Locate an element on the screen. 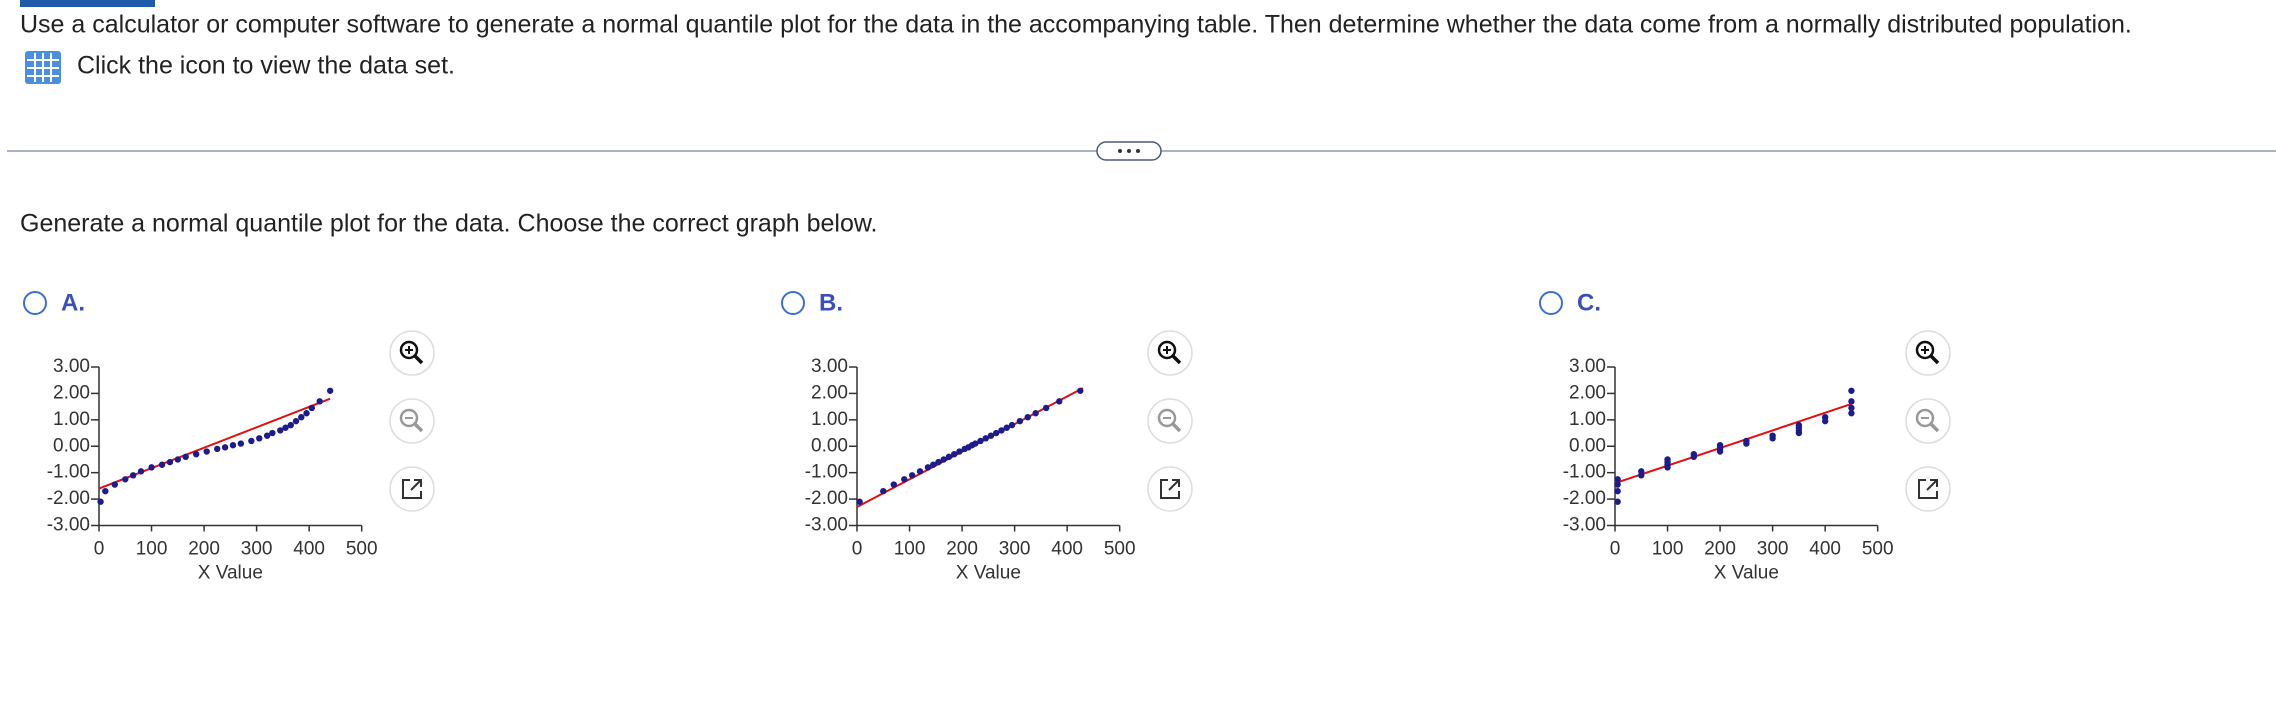 This screenshot has height=726, width=2276. expand-button is located at coordinates (1129, 151).